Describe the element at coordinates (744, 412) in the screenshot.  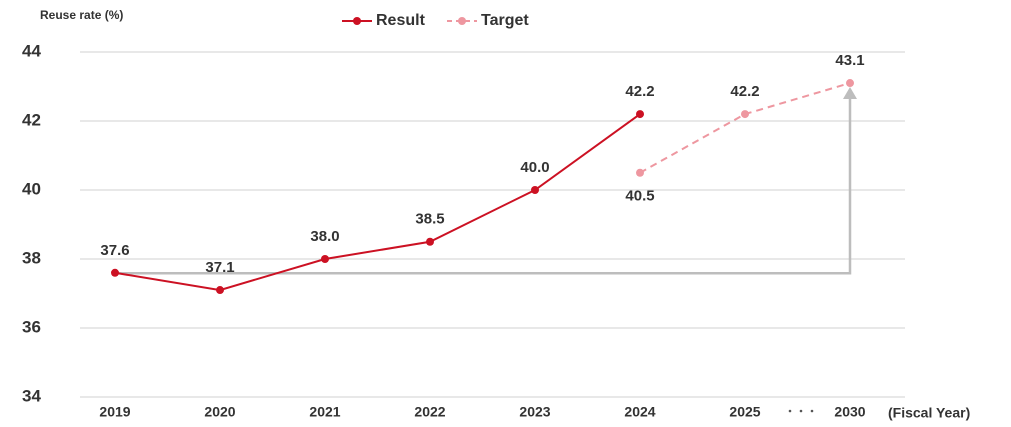
I see `x-tick-label: 2025` at that location.